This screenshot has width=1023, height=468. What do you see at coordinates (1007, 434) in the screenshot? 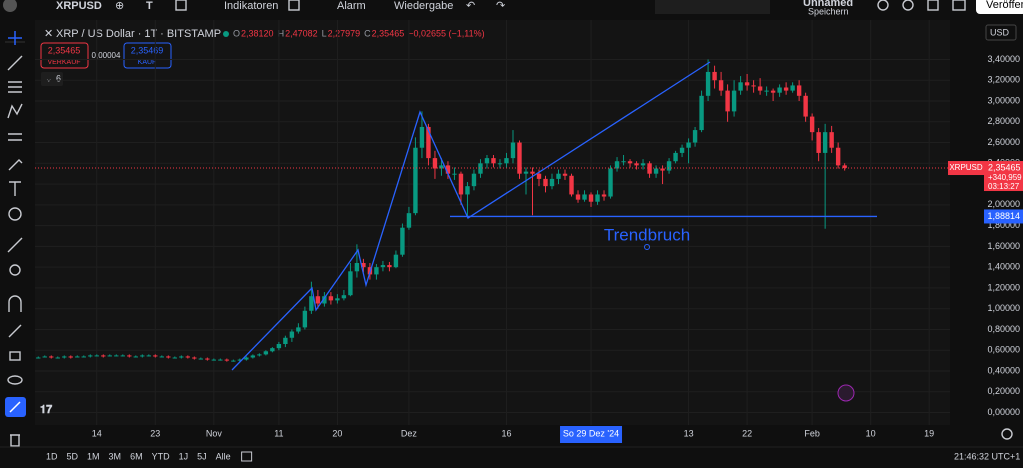
I see `axis-settings` at bounding box center [1007, 434].